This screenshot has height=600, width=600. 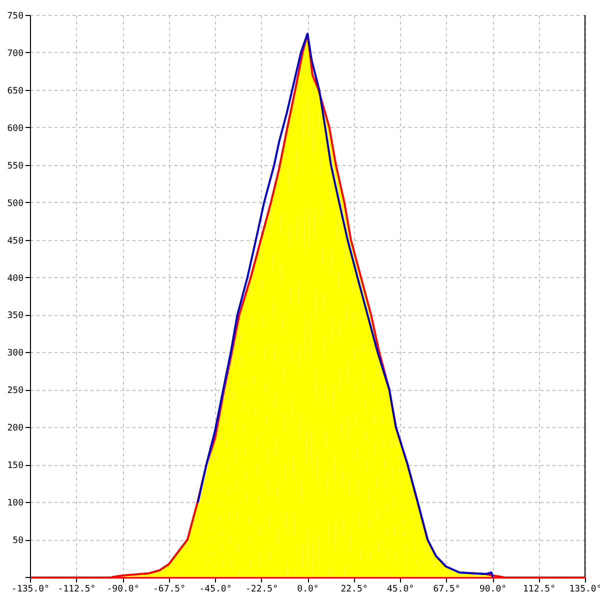 I want to click on y-tick-label: 100, so click(x=15, y=503).